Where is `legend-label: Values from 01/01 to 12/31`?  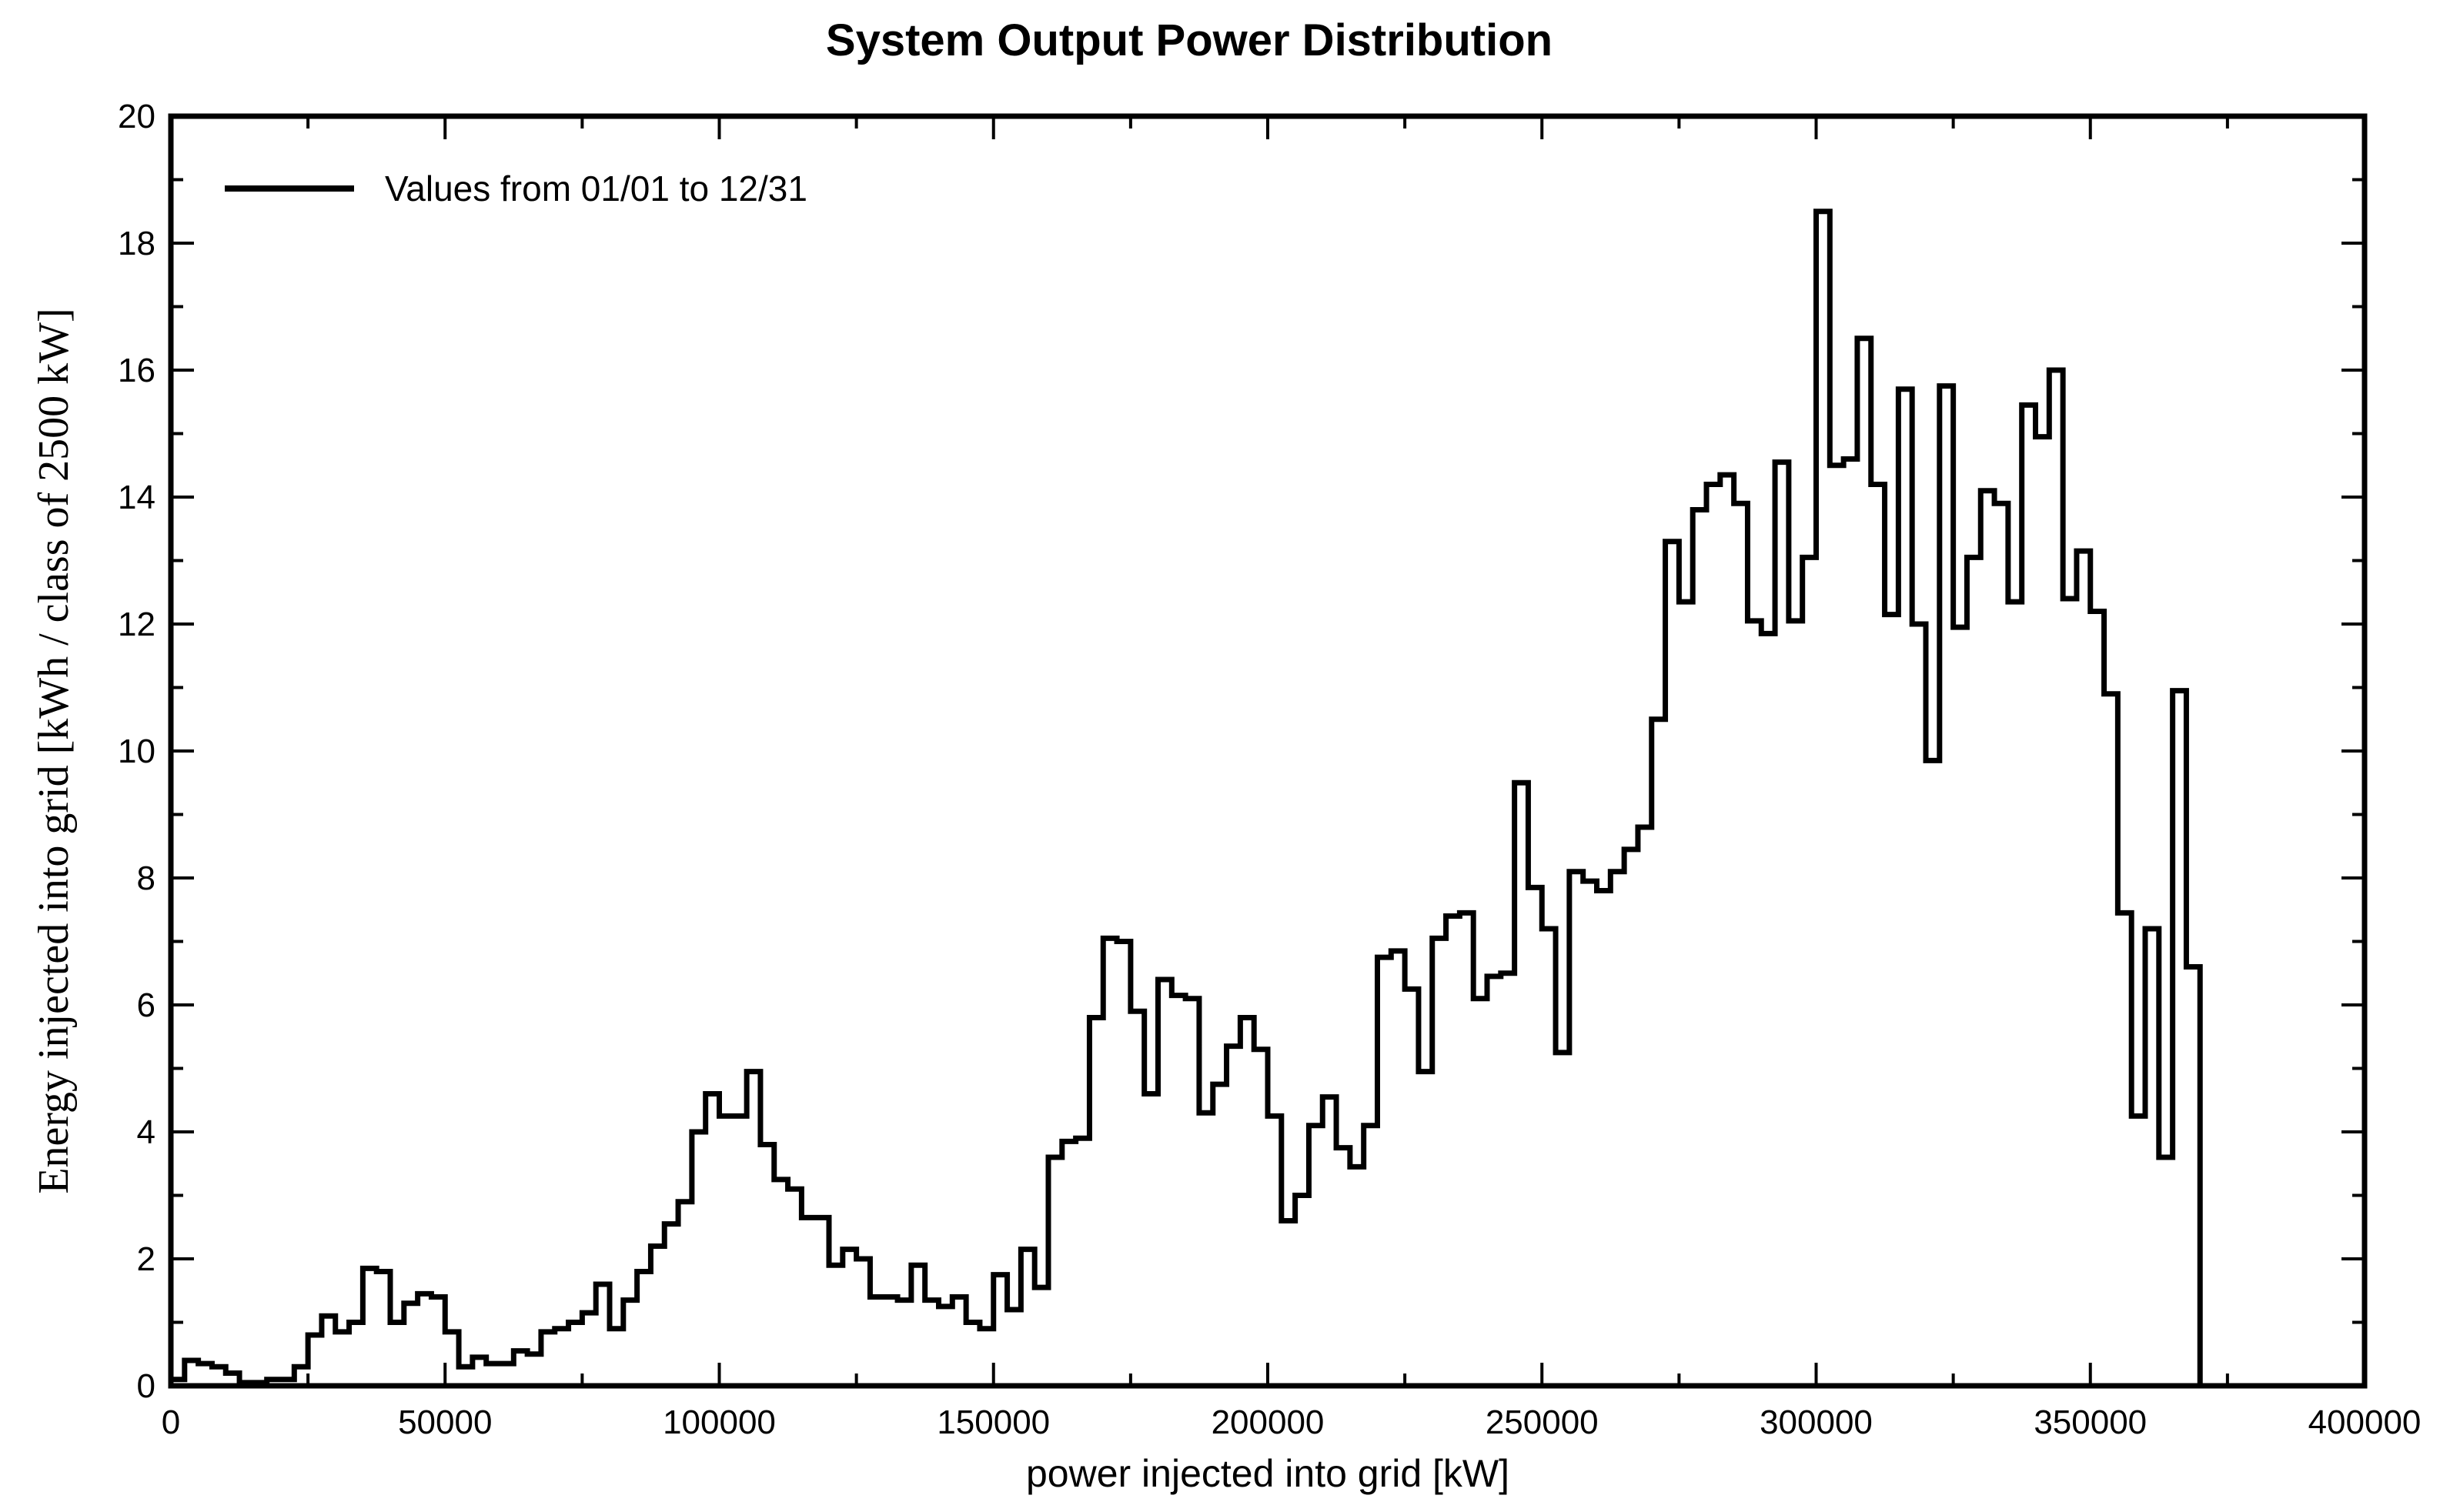
legend-label: Values from 01/01 to 12/31 is located at coordinates (596, 189).